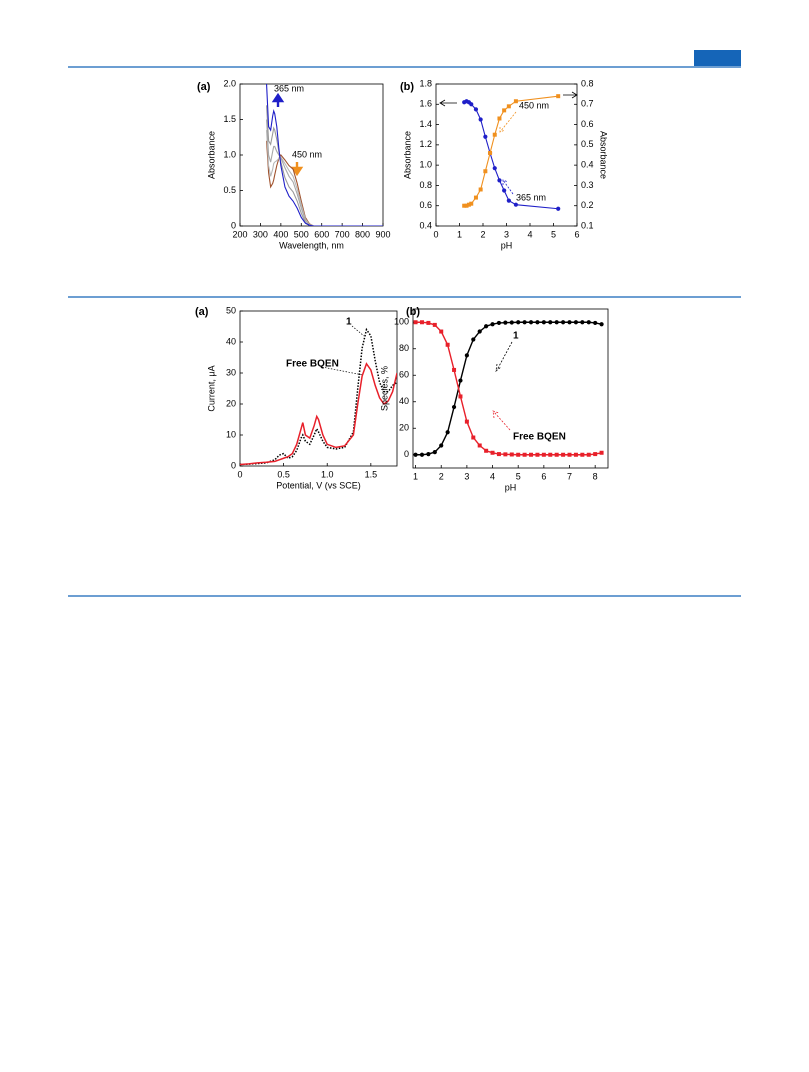 The width and height of the screenshot is (809, 1072). Describe the element at coordinates (587, 83) in the screenshot. I see `y2-tick-label: 0.8` at that location.